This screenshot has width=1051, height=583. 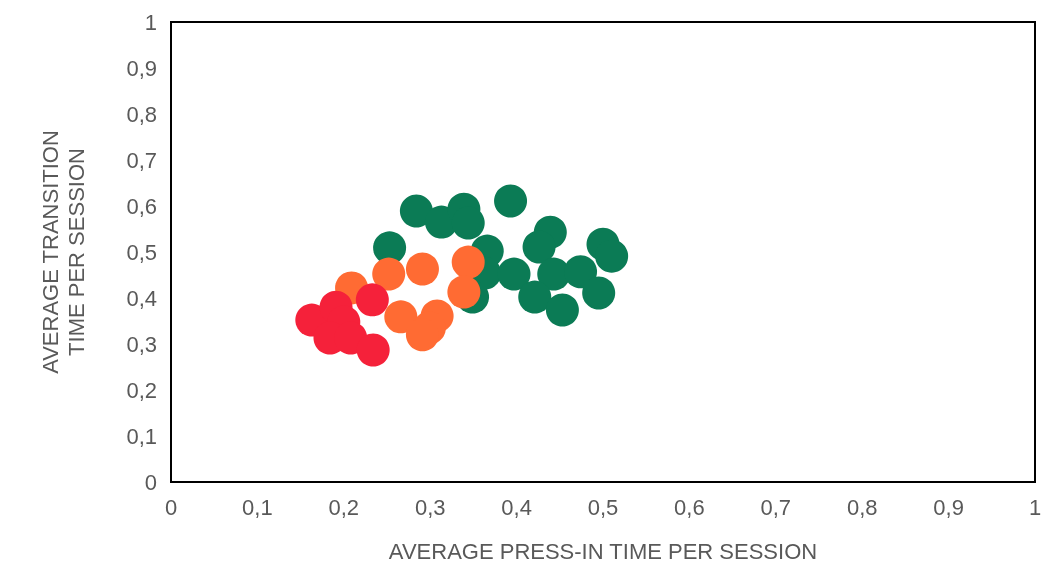 I want to click on x-tick-label: 0,8, so click(x=862, y=507).